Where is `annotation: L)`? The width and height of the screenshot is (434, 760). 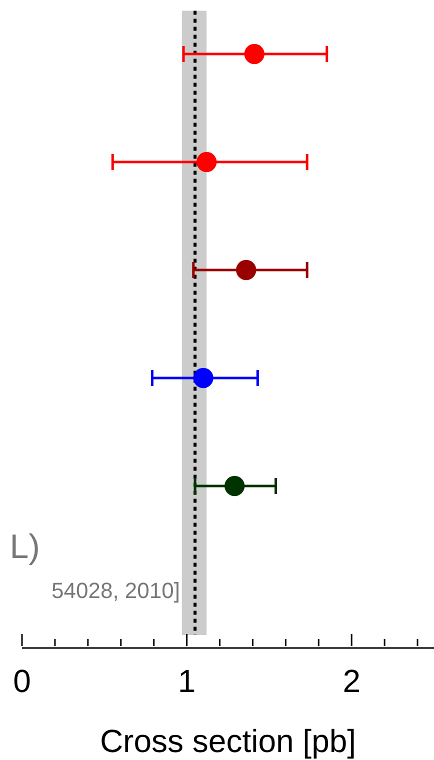 annotation: L) is located at coordinates (25, 547).